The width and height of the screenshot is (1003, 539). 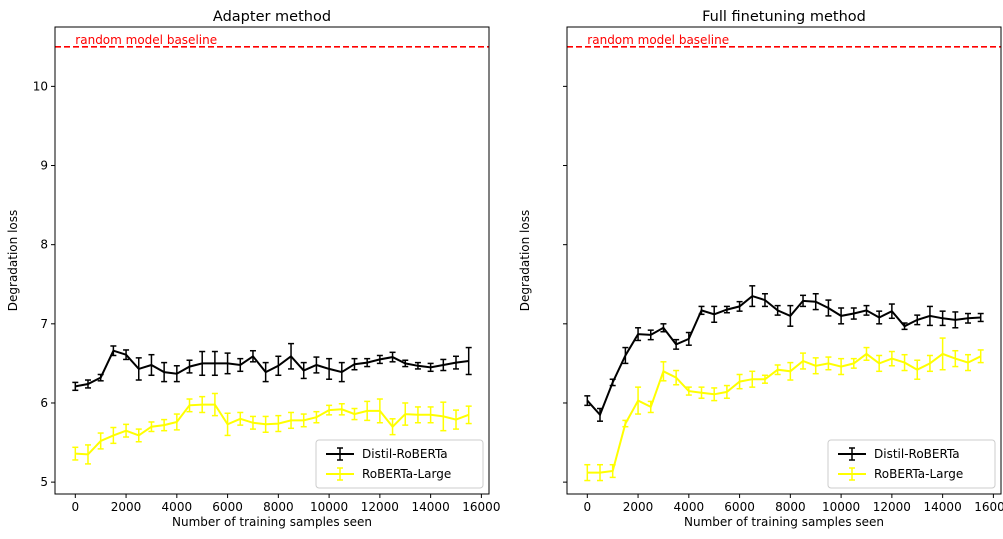 What do you see at coordinates (44, 403) in the screenshot?
I see `y-tick-label: 6` at bounding box center [44, 403].